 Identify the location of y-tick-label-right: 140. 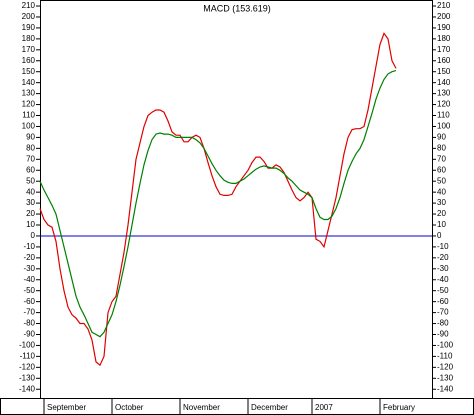
(444, 82).